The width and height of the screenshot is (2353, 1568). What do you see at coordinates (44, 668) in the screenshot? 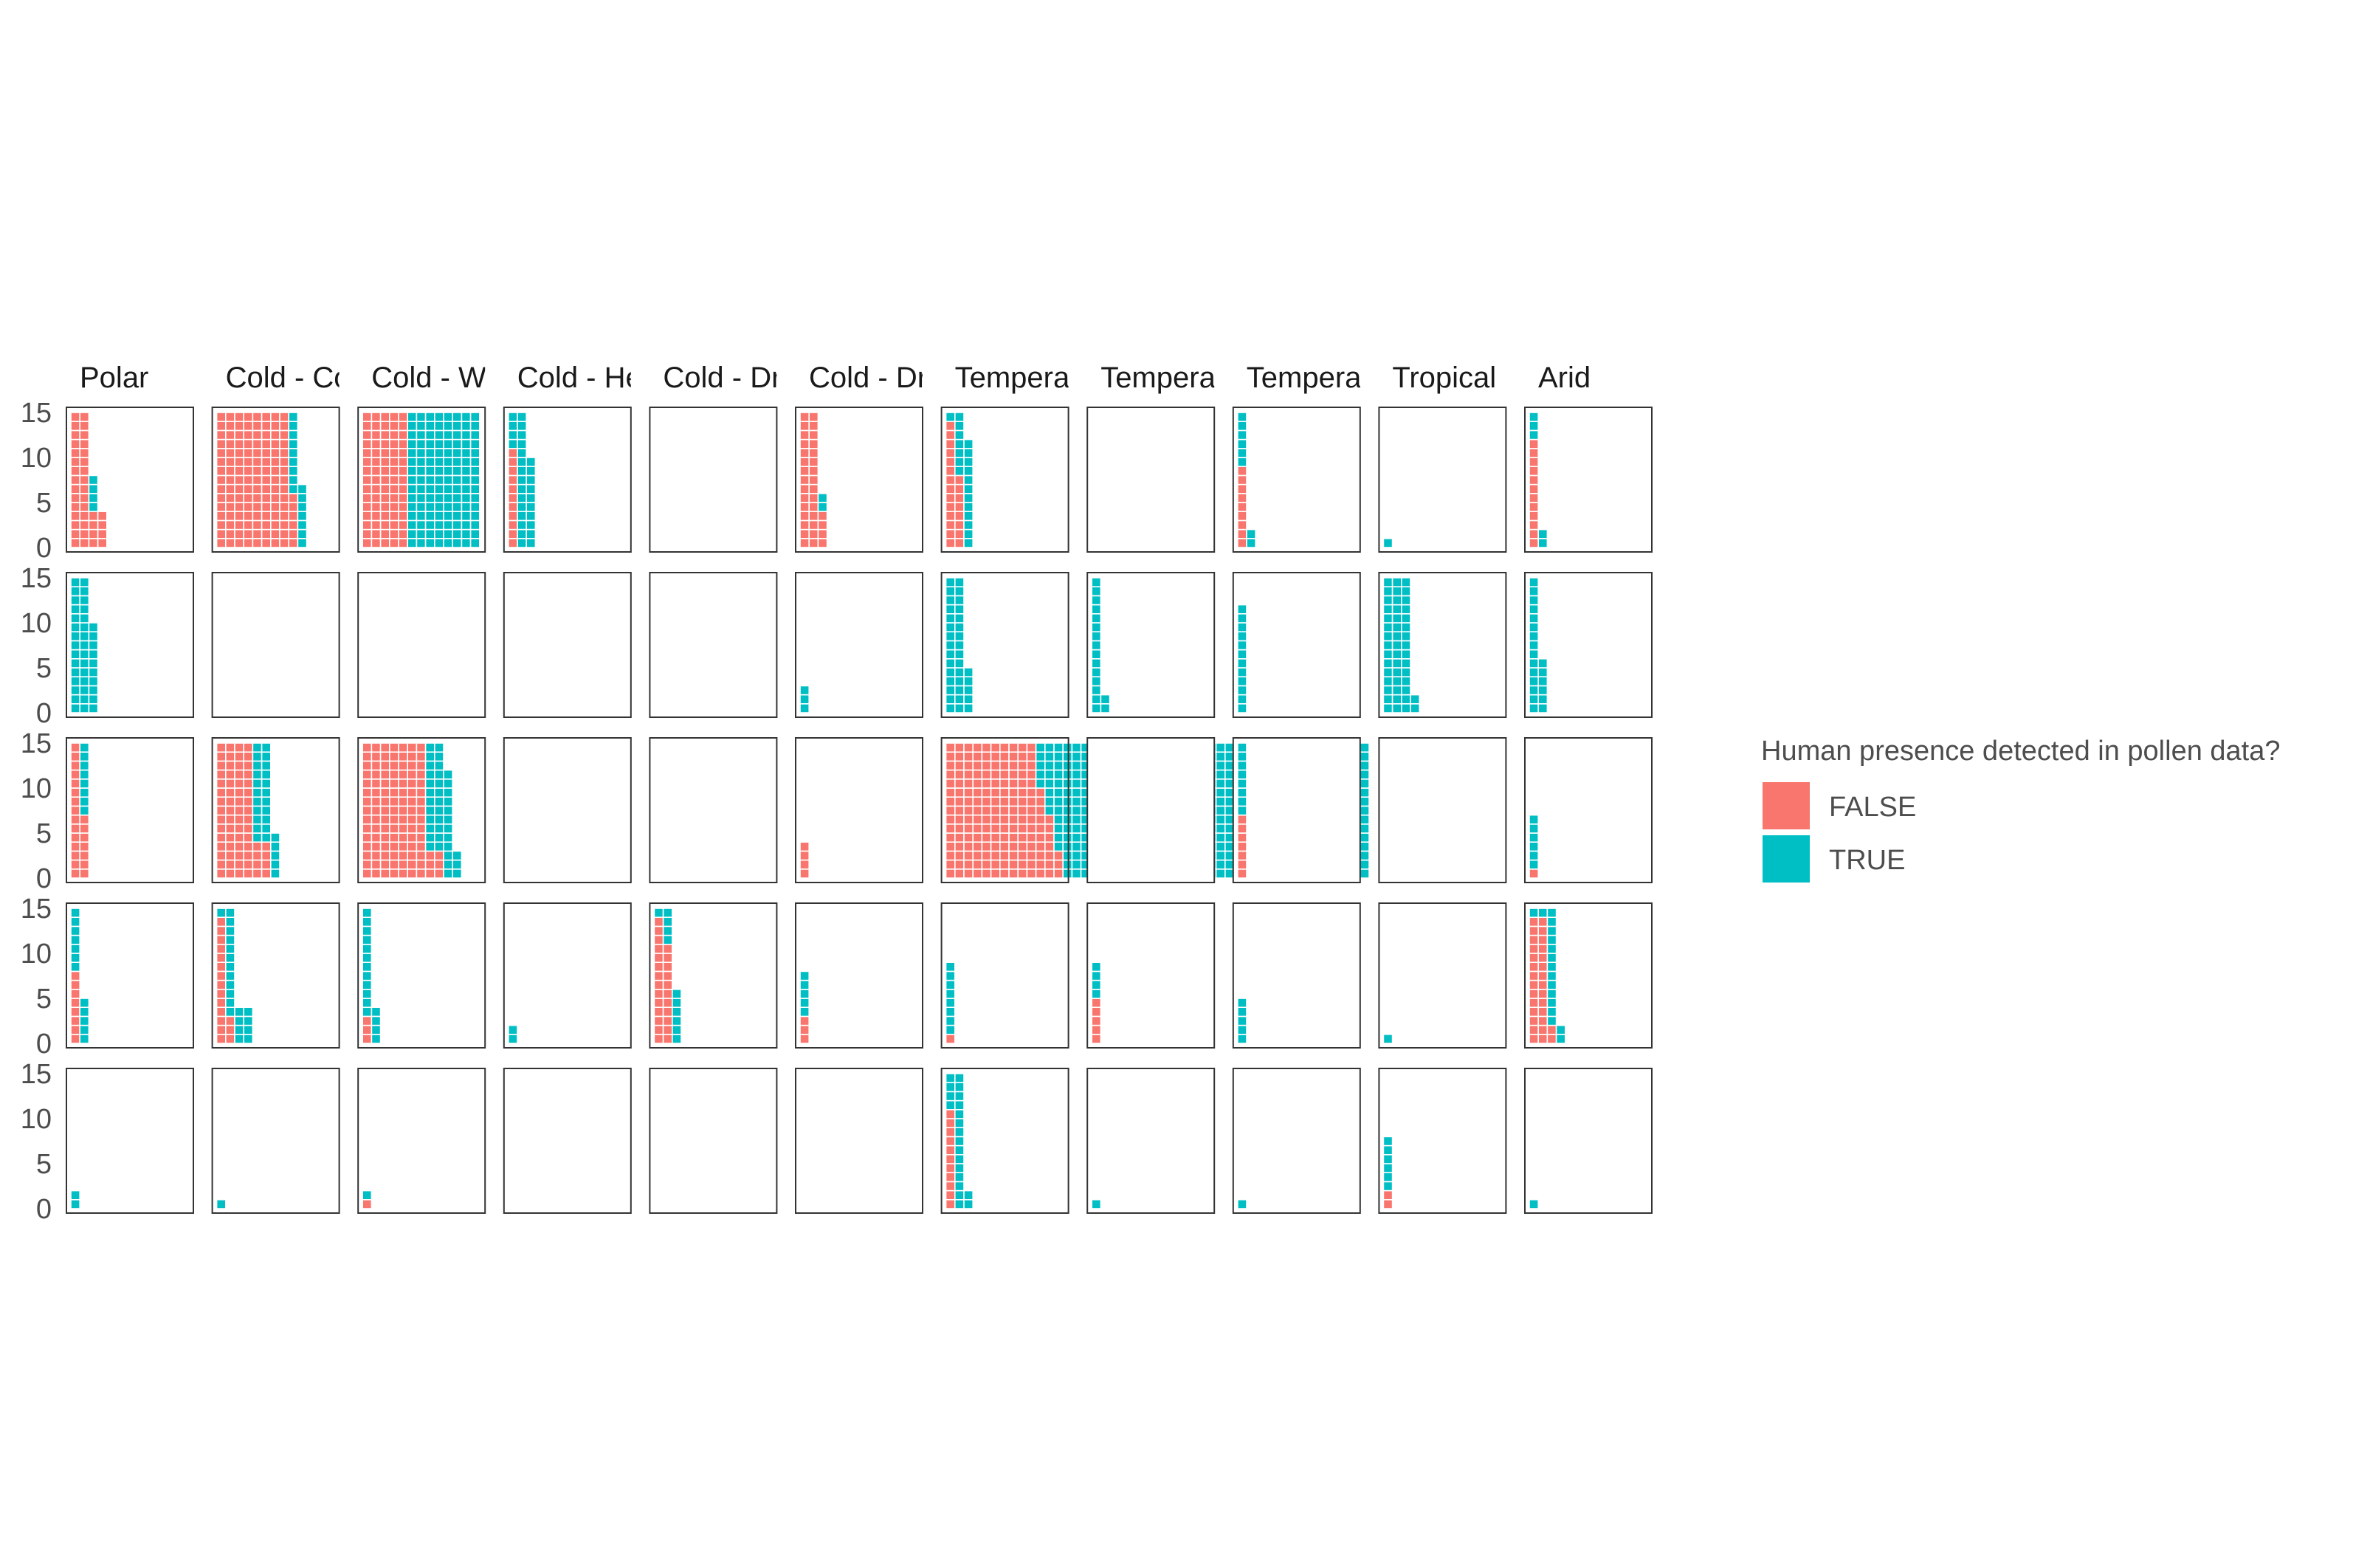
I see `y-tick-label: 5` at bounding box center [44, 668].